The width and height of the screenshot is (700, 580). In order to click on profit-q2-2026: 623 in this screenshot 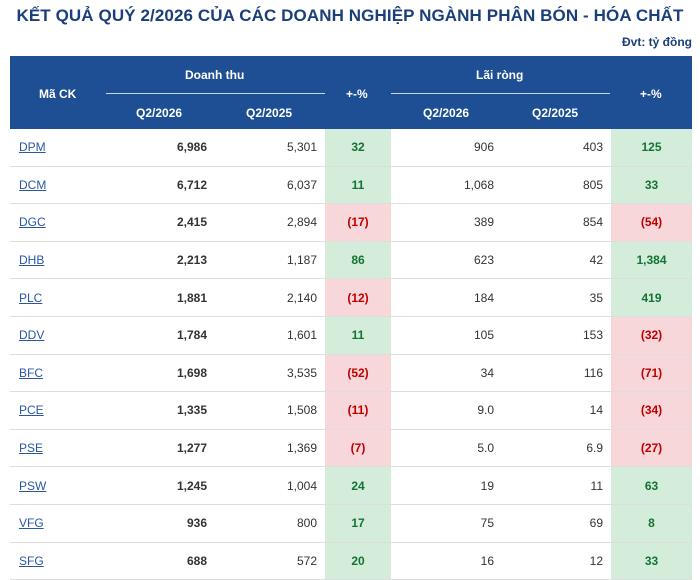, I will do `click(483, 260)`.